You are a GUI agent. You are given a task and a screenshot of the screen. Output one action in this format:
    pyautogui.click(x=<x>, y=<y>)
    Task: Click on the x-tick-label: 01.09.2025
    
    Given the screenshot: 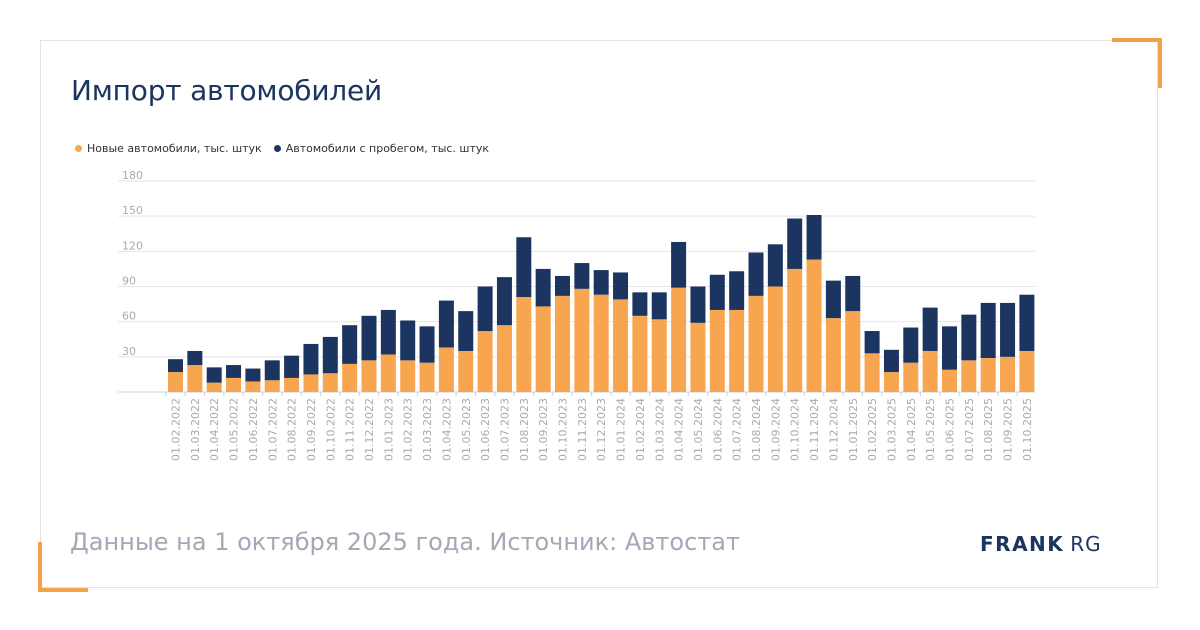 What is the action you would take?
    pyautogui.click(x=1008, y=429)
    